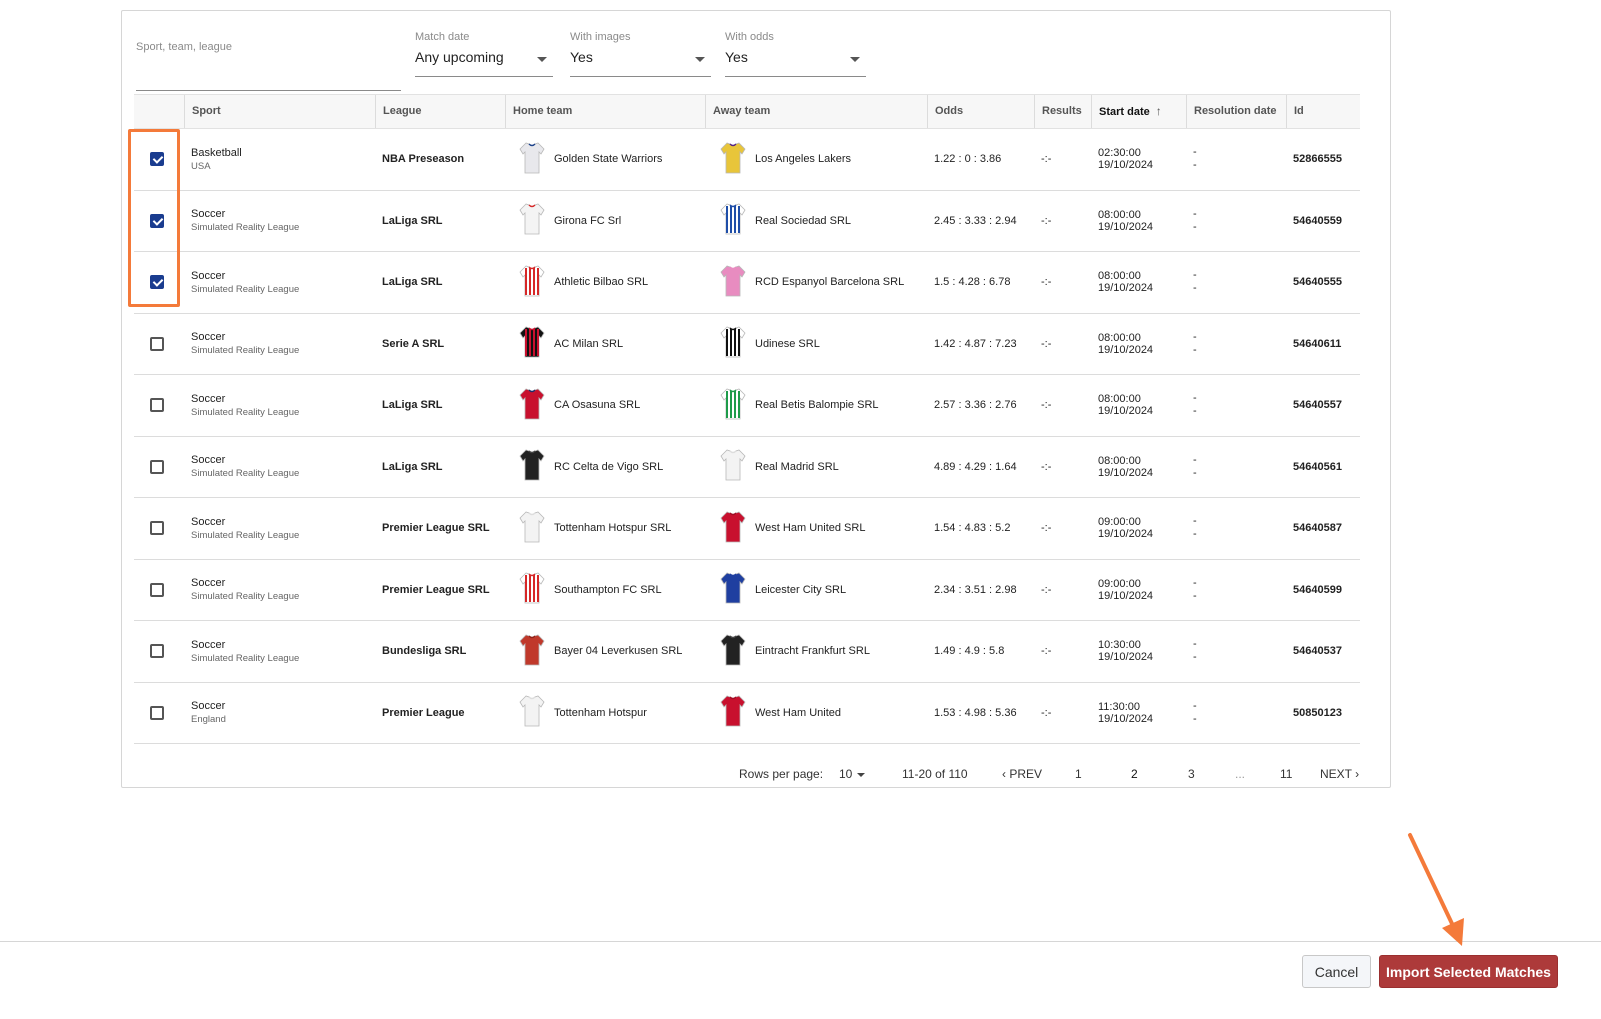 The height and width of the screenshot is (1019, 1601). Describe the element at coordinates (1317, 651) in the screenshot. I see `id-cell: 54640537` at that location.